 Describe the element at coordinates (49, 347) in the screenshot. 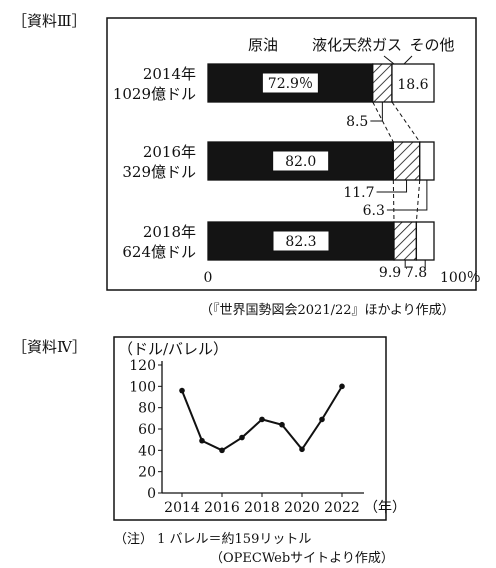

I see `doc4-label: ［資料Ⅳ］` at that location.